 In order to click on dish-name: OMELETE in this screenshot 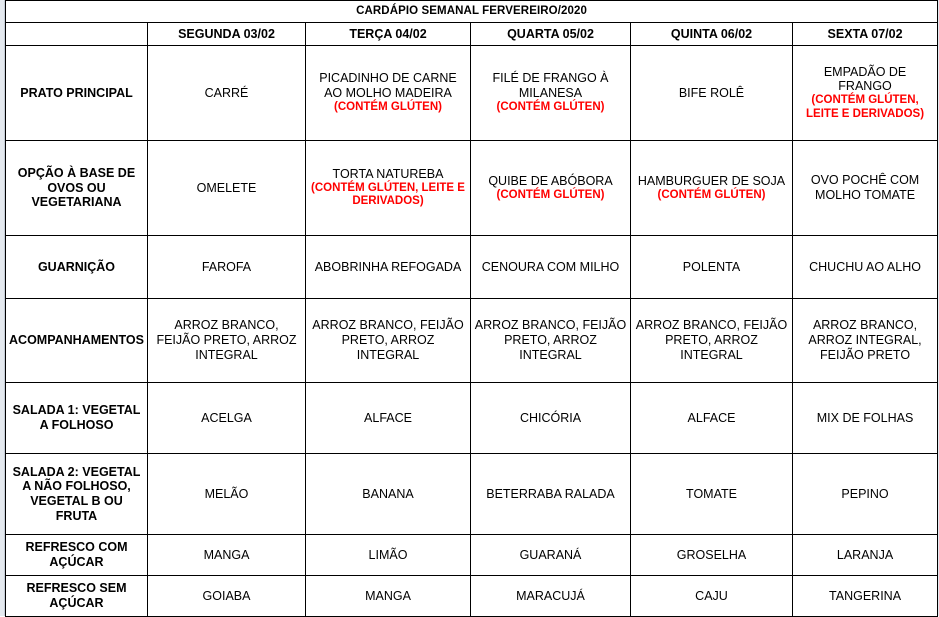, I will do `click(226, 187)`.